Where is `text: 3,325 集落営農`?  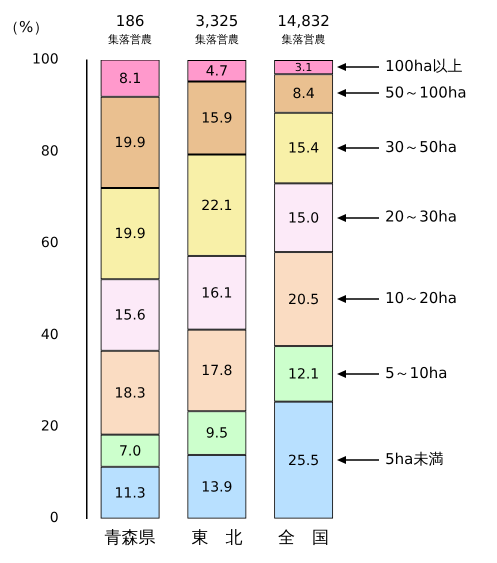 text: 3,325 集落営農 is located at coordinates (216, 29).